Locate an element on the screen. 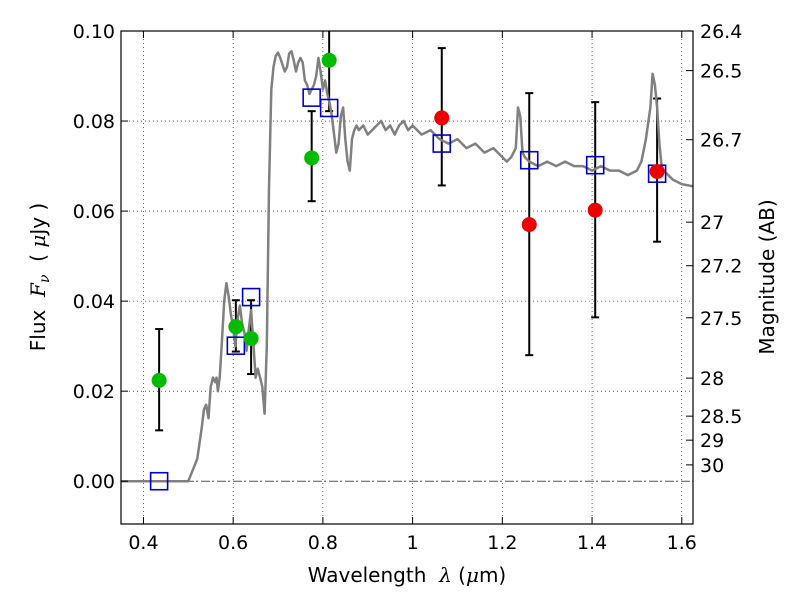 Image resolution: width=800 pixels, height=600 pixels. y2-tick-labels: 26.4 26.5 26.7 27 27.2 27.5 28 28.529 30 is located at coordinates (721, 249).